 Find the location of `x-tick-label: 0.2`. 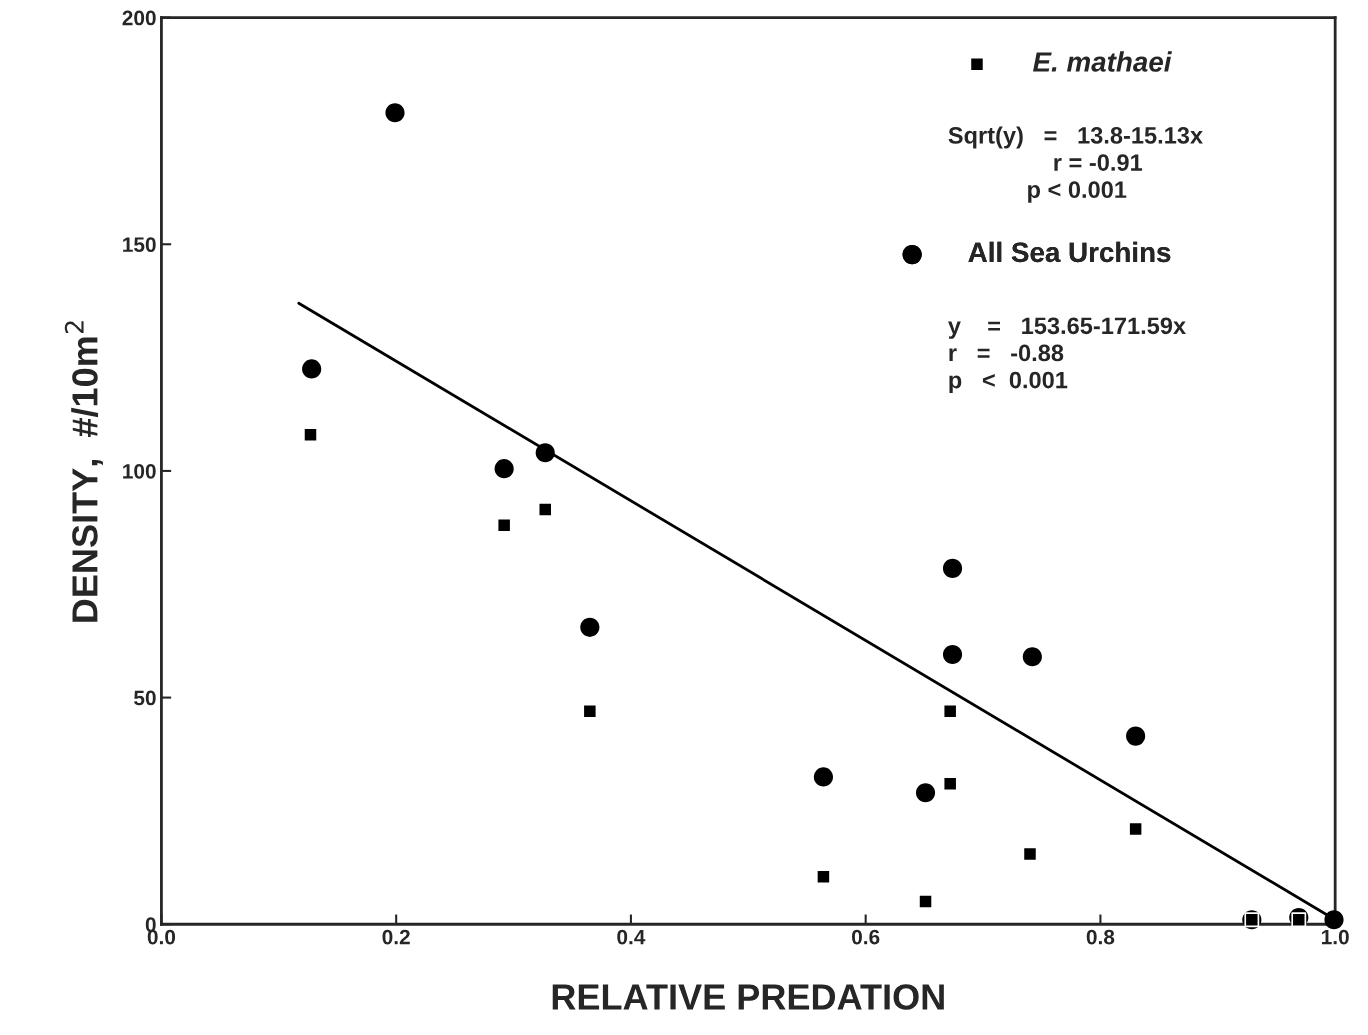

x-tick-label: 0.2 is located at coordinates (396, 937).